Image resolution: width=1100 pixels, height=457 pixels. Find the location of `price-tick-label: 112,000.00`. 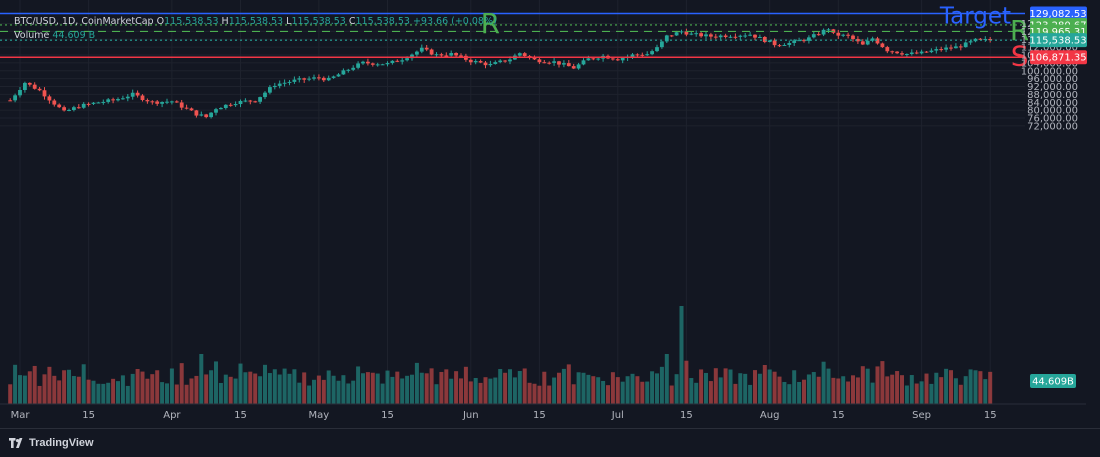

price-tick-label: 112,000.00 is located at coordinates (1049, 48).